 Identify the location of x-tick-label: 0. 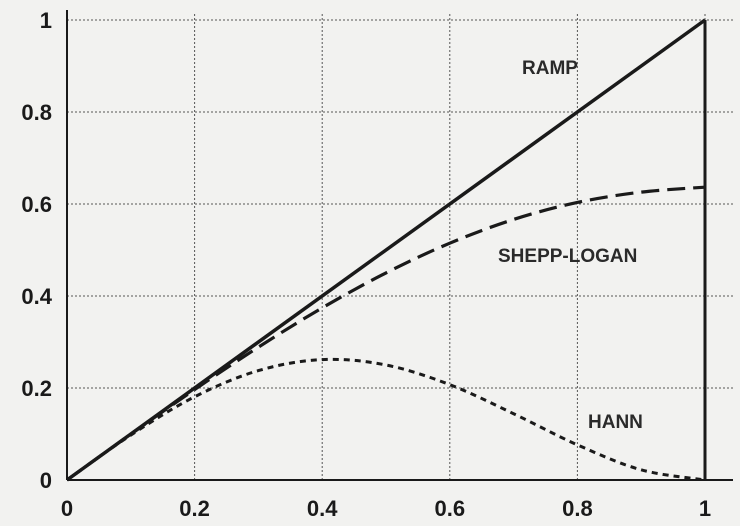
(67, 508).